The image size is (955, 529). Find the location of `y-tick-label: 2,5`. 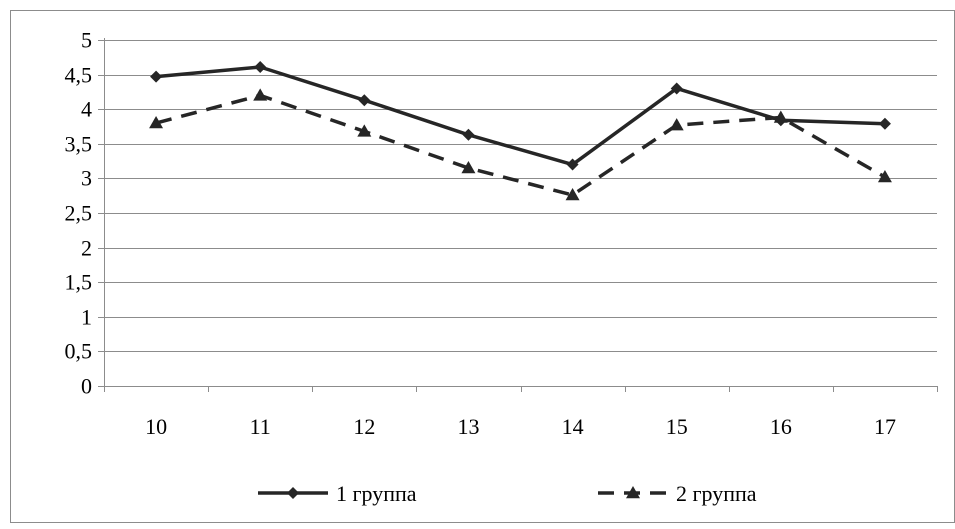

y-tick-label: 2,5 is located at coordinates (79, 213).